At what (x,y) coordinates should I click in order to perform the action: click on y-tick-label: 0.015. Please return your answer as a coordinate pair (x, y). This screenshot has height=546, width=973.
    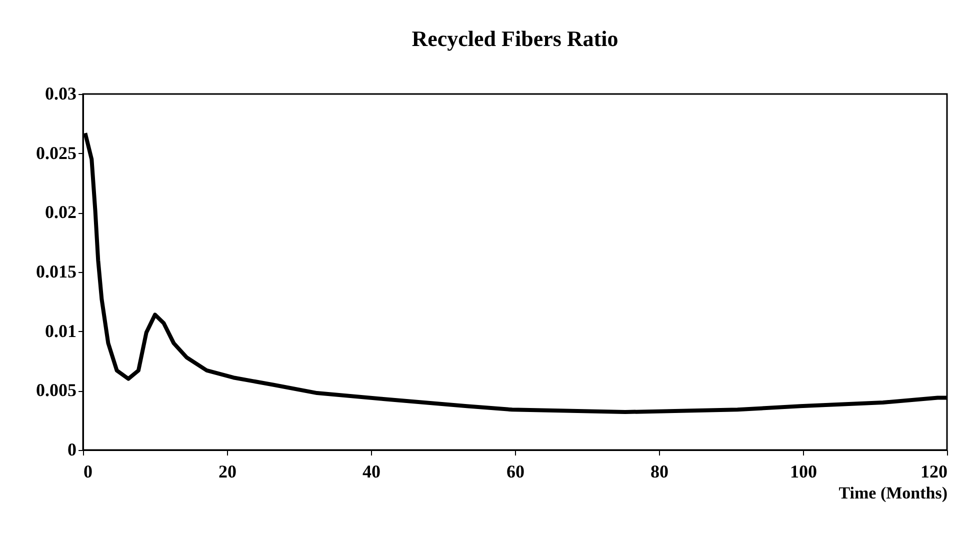
    Looking at the image, I should click on (56, 272).